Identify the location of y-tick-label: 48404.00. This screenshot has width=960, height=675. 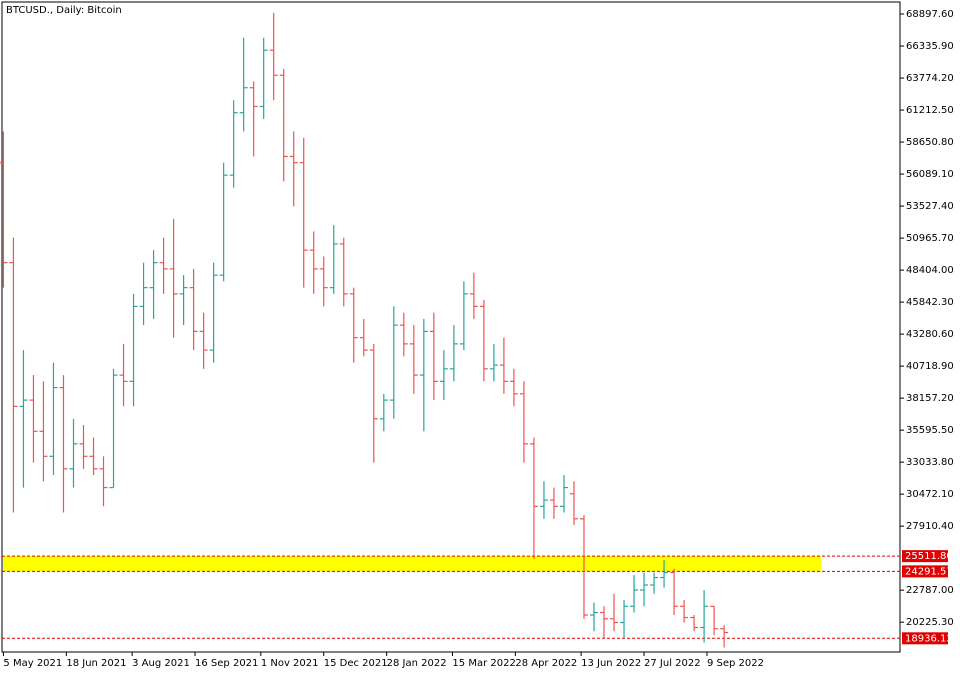
(930, 270).